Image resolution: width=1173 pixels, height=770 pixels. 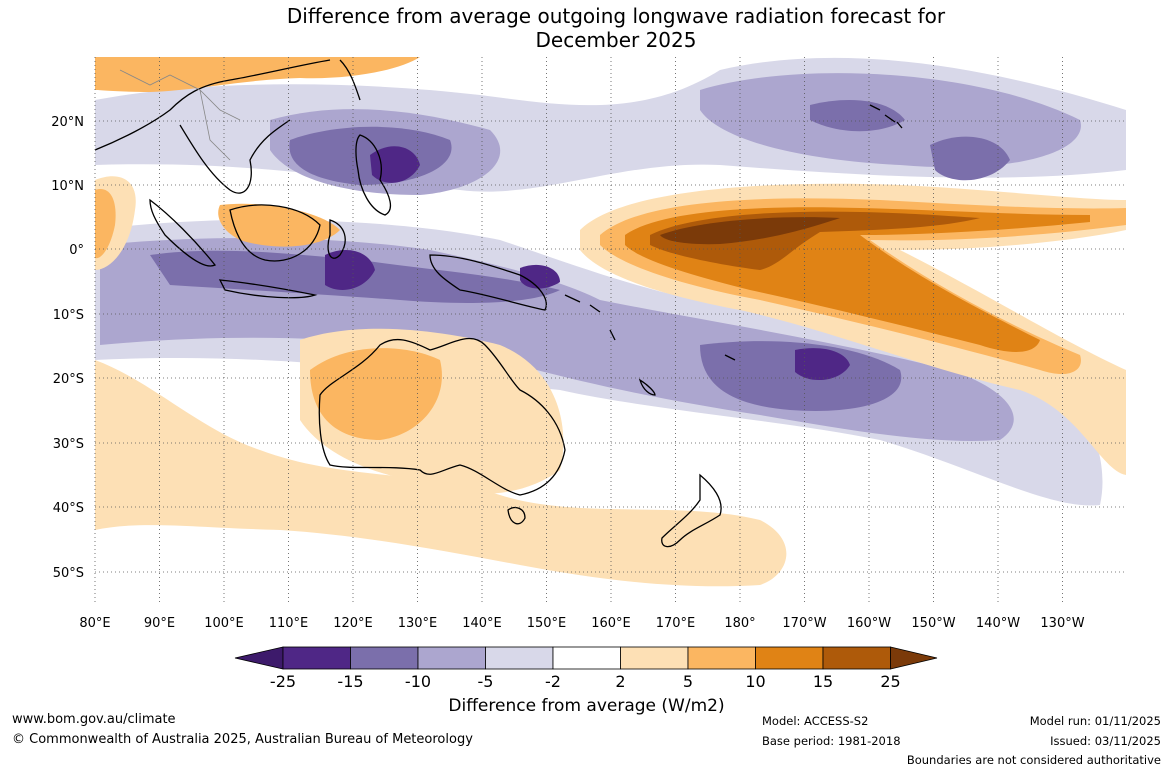 I want to click on longitude-label: 120°E, so click(x=353, y=623).